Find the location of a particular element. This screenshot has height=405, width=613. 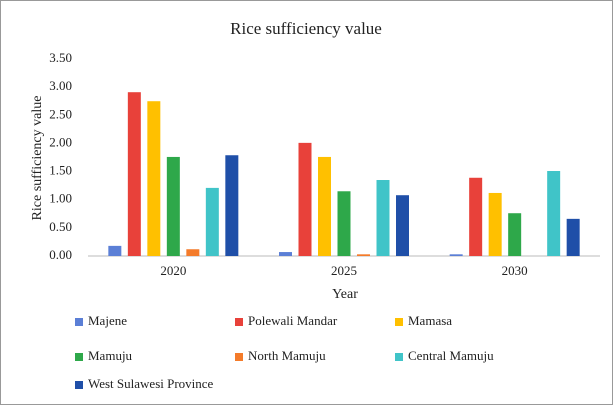

y-tick-label: 3.50 is located at coordinates (60, 57).